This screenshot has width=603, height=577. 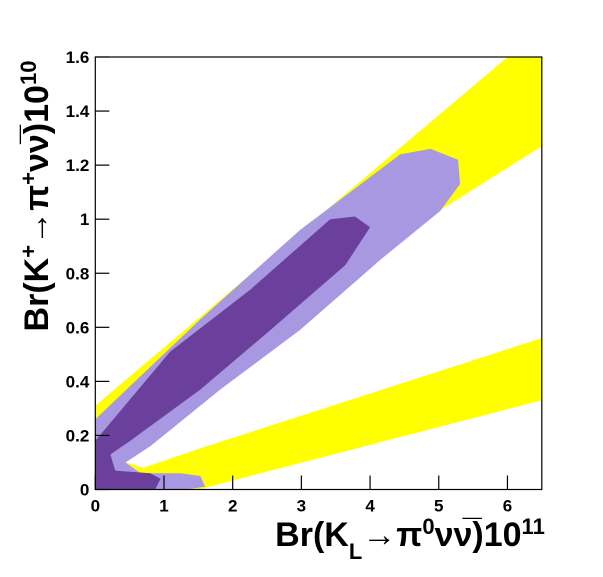 What do you see at coordinates (78, 273) in the screenshot?
I see `y-tick-label: 0.8` at bounding box center [78, 273].